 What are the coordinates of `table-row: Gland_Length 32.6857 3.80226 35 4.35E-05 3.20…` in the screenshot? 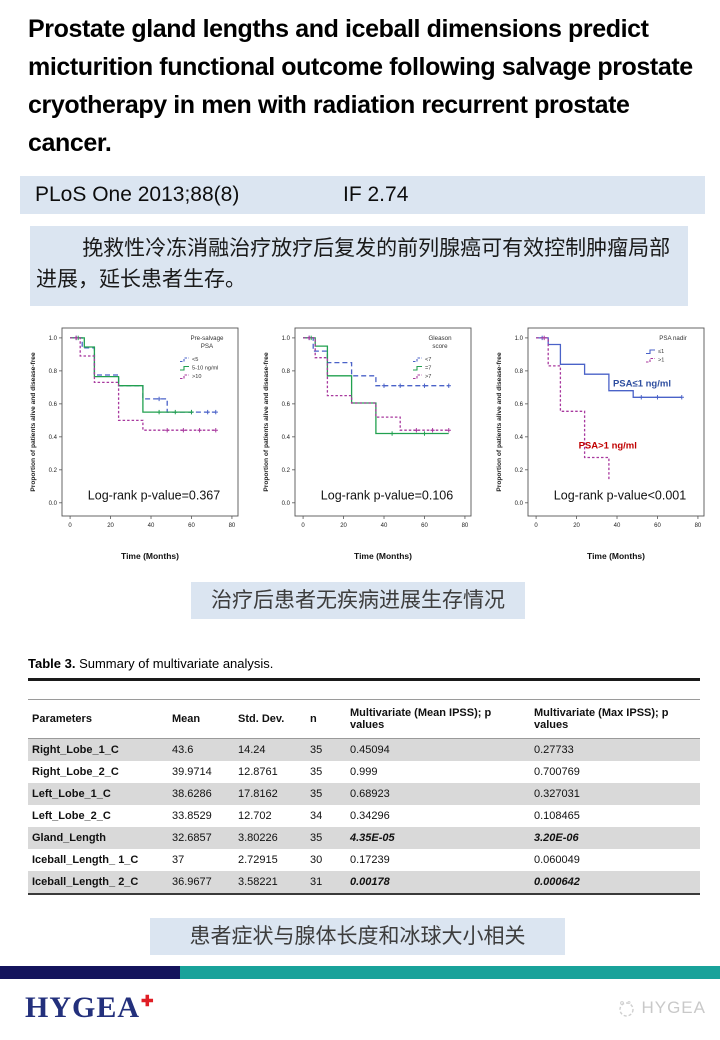 It's located at (364, 838).